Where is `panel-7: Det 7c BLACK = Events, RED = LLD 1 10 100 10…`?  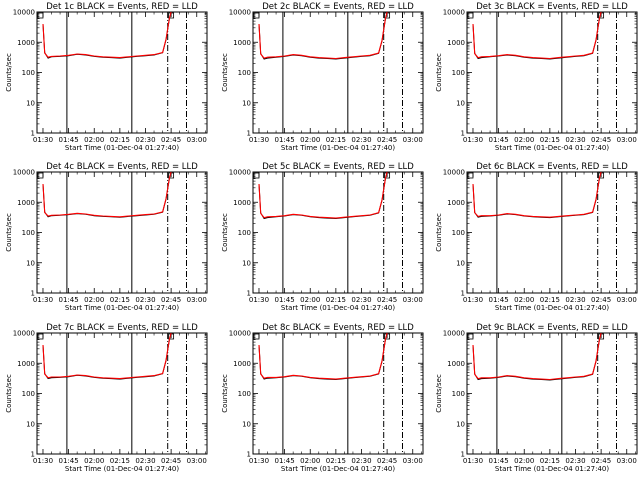 panel-7: Det 7c BLACK = Events, RED = LLD 1 10 100 10… is located at coordinates (106, 398).